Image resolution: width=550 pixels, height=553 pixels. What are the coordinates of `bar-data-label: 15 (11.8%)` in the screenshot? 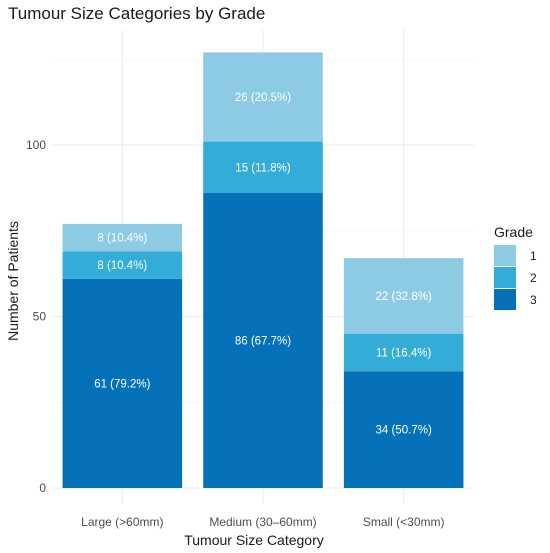 It's located at (263, 168).